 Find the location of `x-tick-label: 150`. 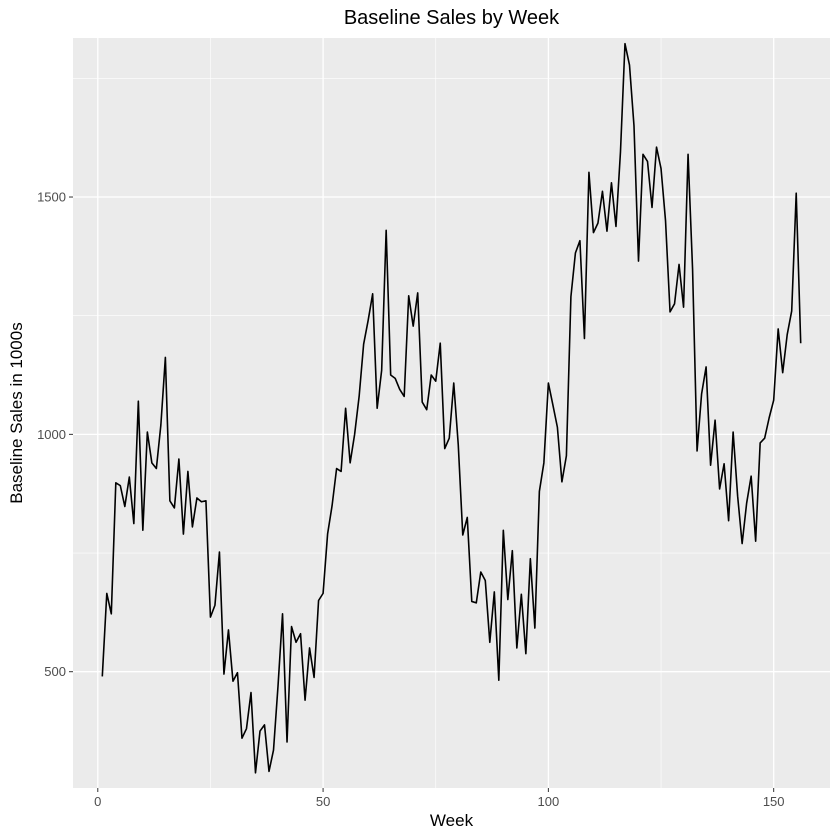

x-tick-label: 150 is located at coordinates (774, 801).